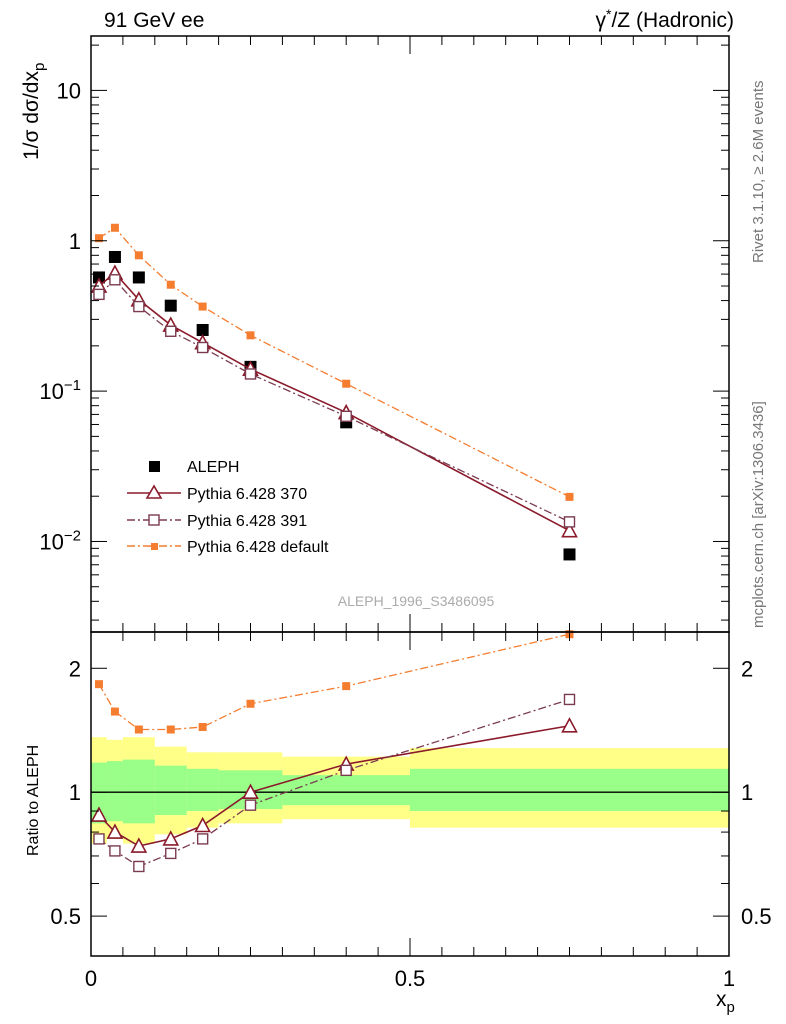 This screenshot has height=1024, width=786. Describe the element at coordinates (65, 916) in the screenshot. I see `y-tick-label-ratio: 0.5` at that location.